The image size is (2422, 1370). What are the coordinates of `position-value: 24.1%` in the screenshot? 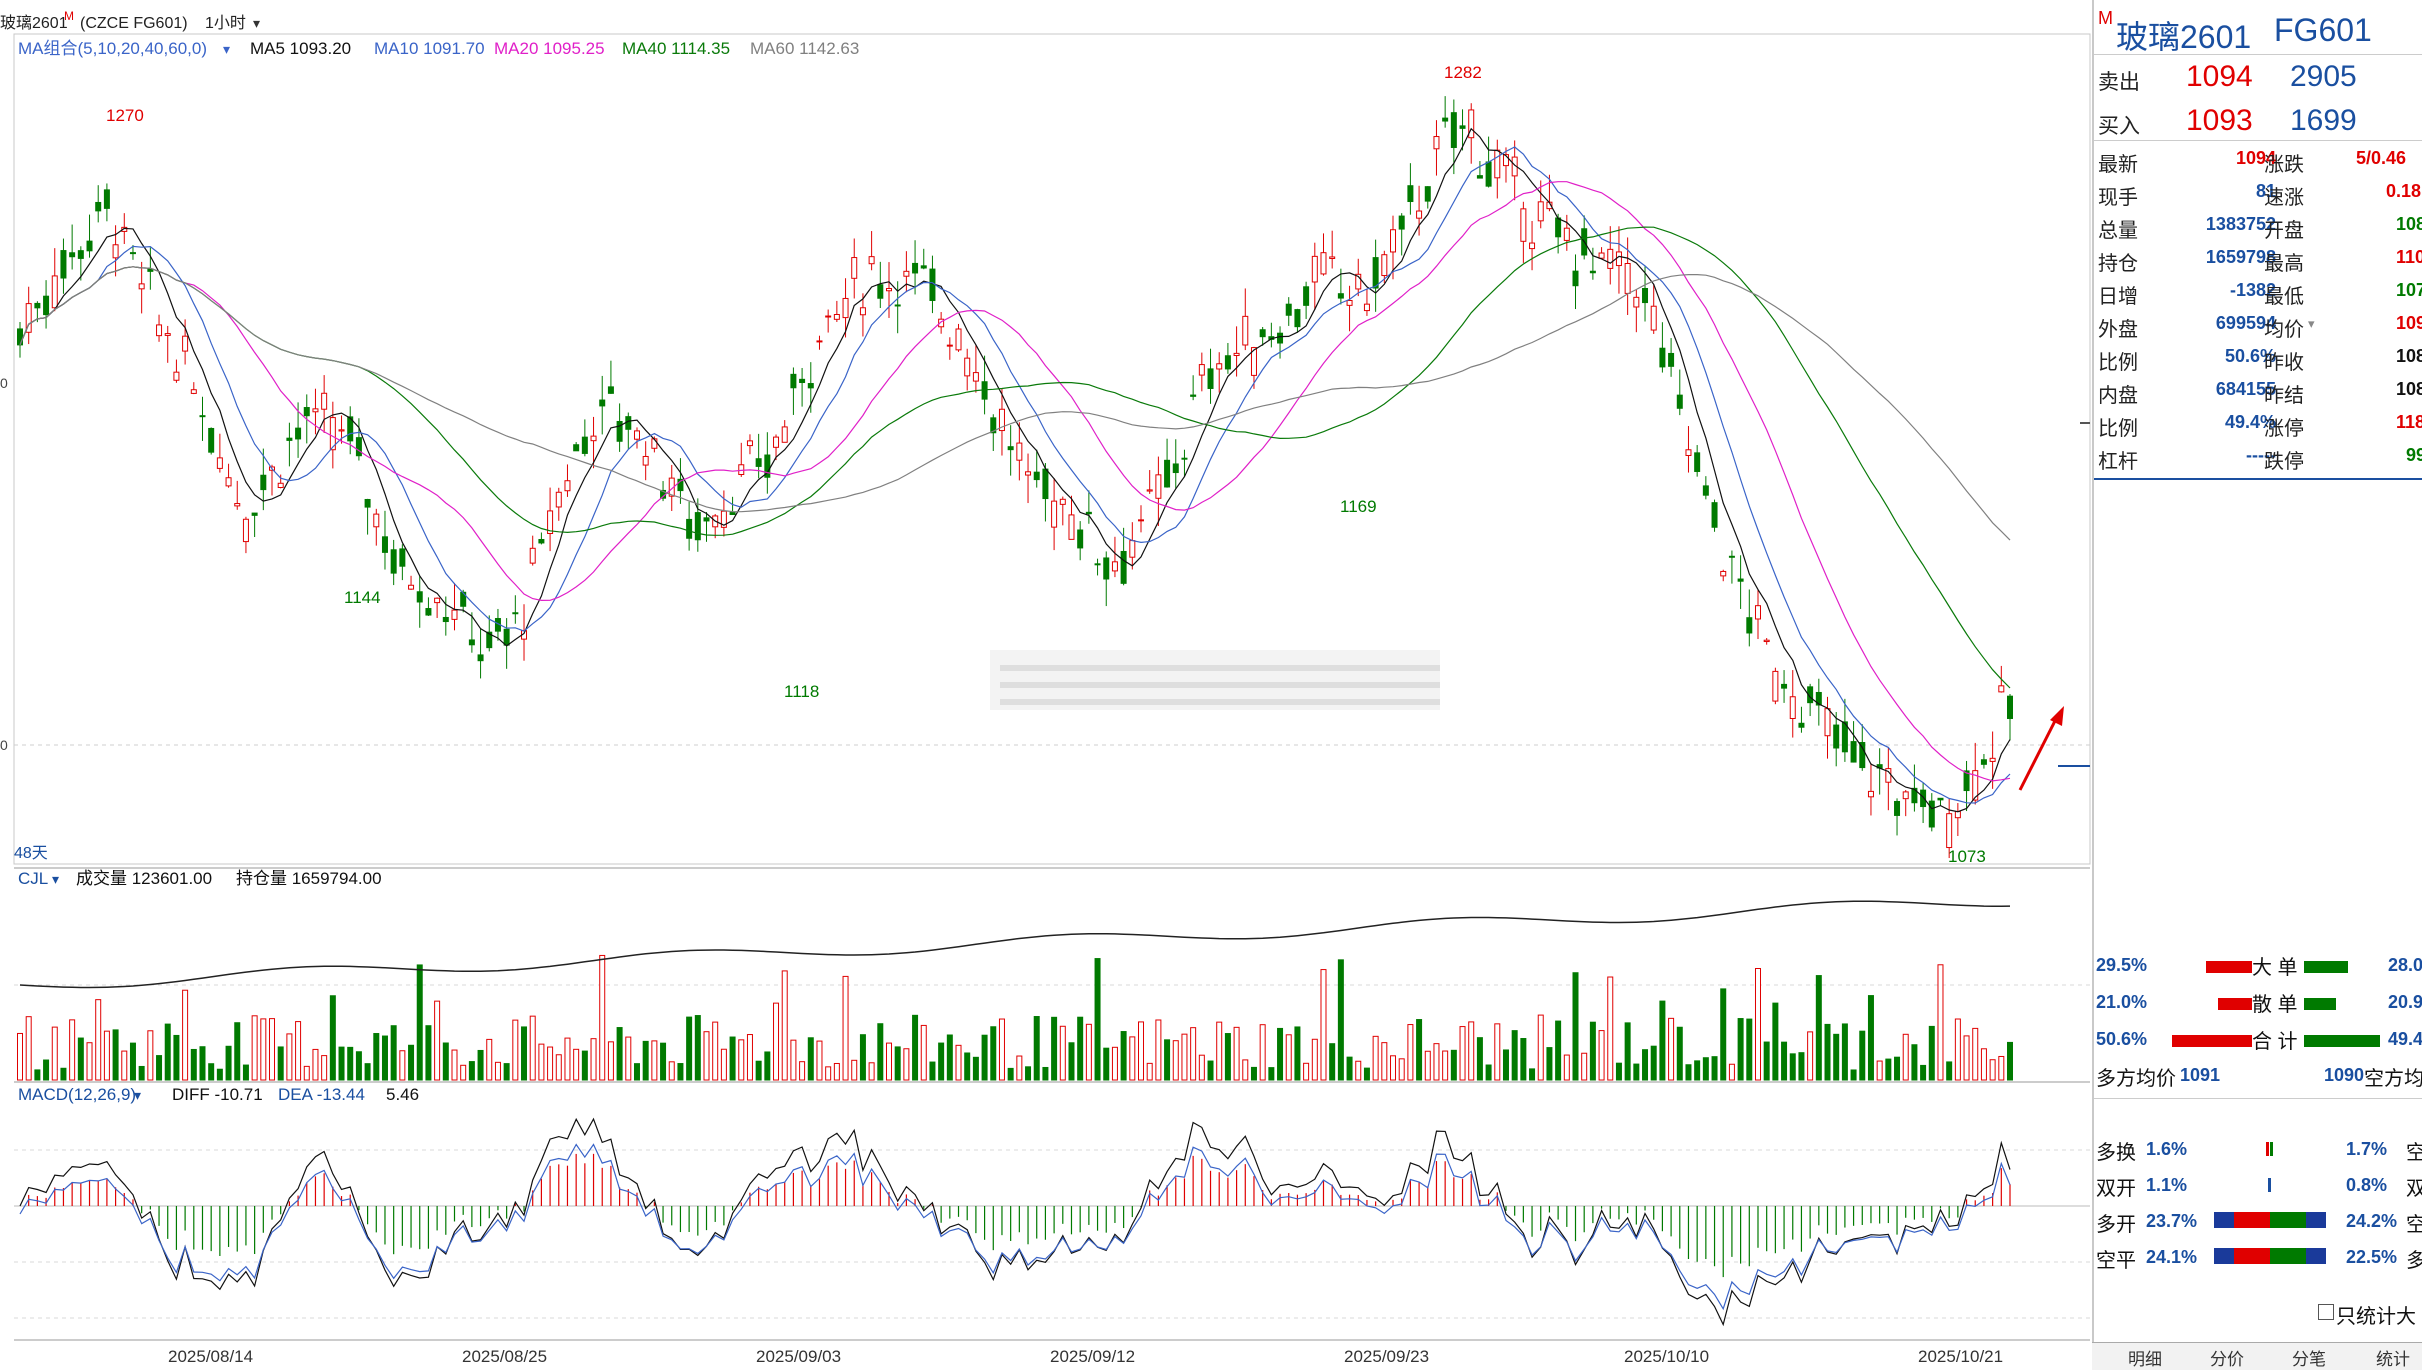 It's located at (2172, 1257).